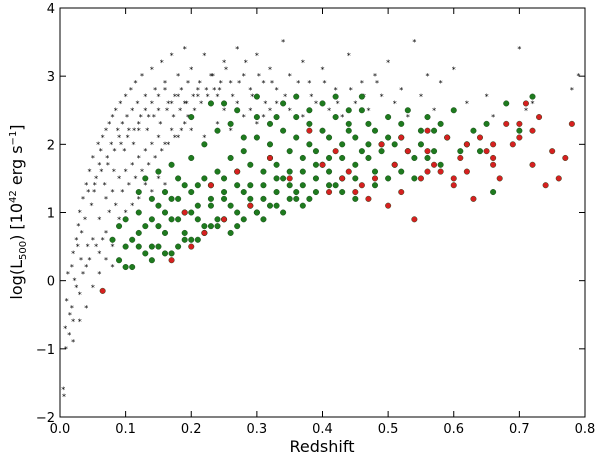 This screenshot has width=600, height=455. I want to click on x-tick-label: 0.1, so click(125, 429).